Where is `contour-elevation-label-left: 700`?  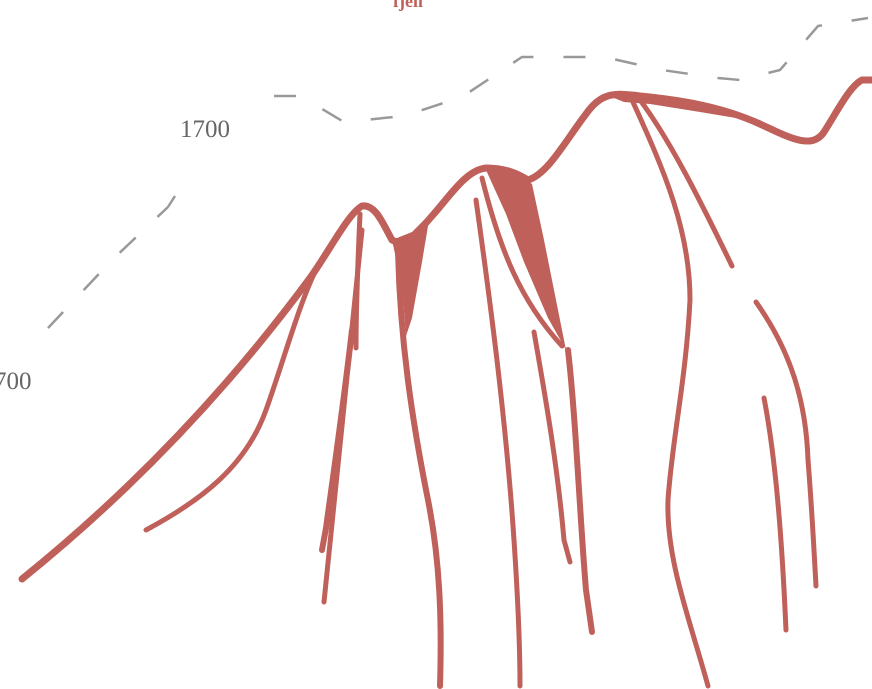
contour-elevation-label-left: 700 is located at coordinates (16, 381).